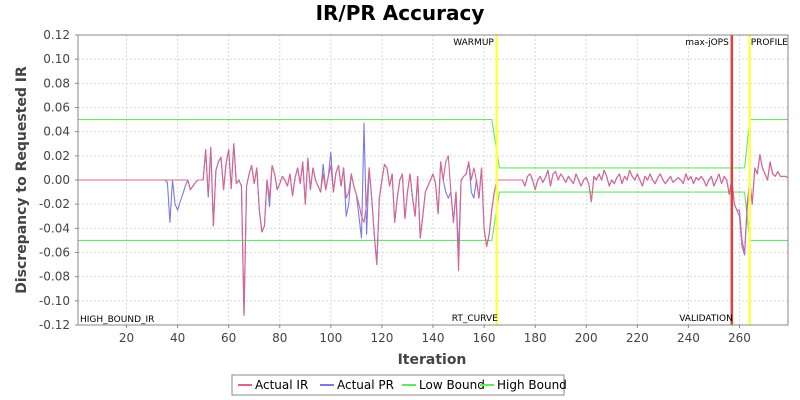  I want to click on y-axis-label: Discrepancy to Requested IR, so click(22, 180).